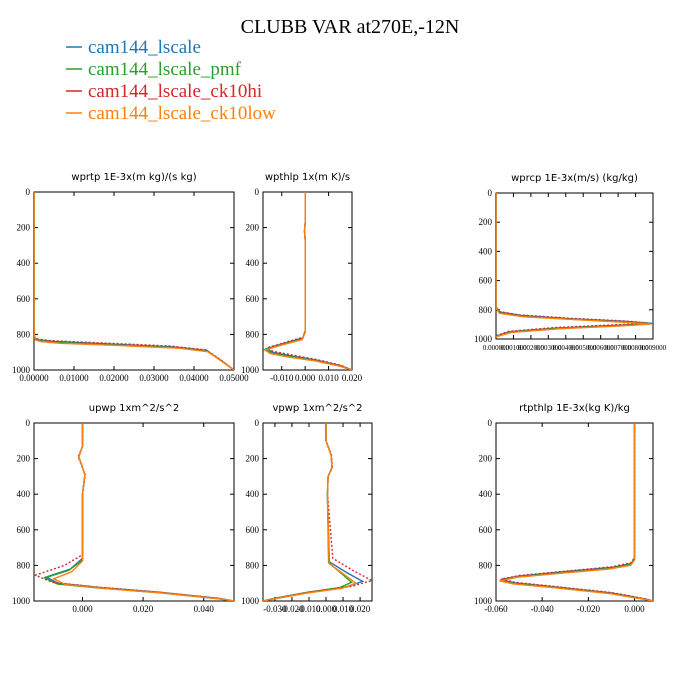  I want to click on x-tick-label: 0.005000, so click(583, 348).